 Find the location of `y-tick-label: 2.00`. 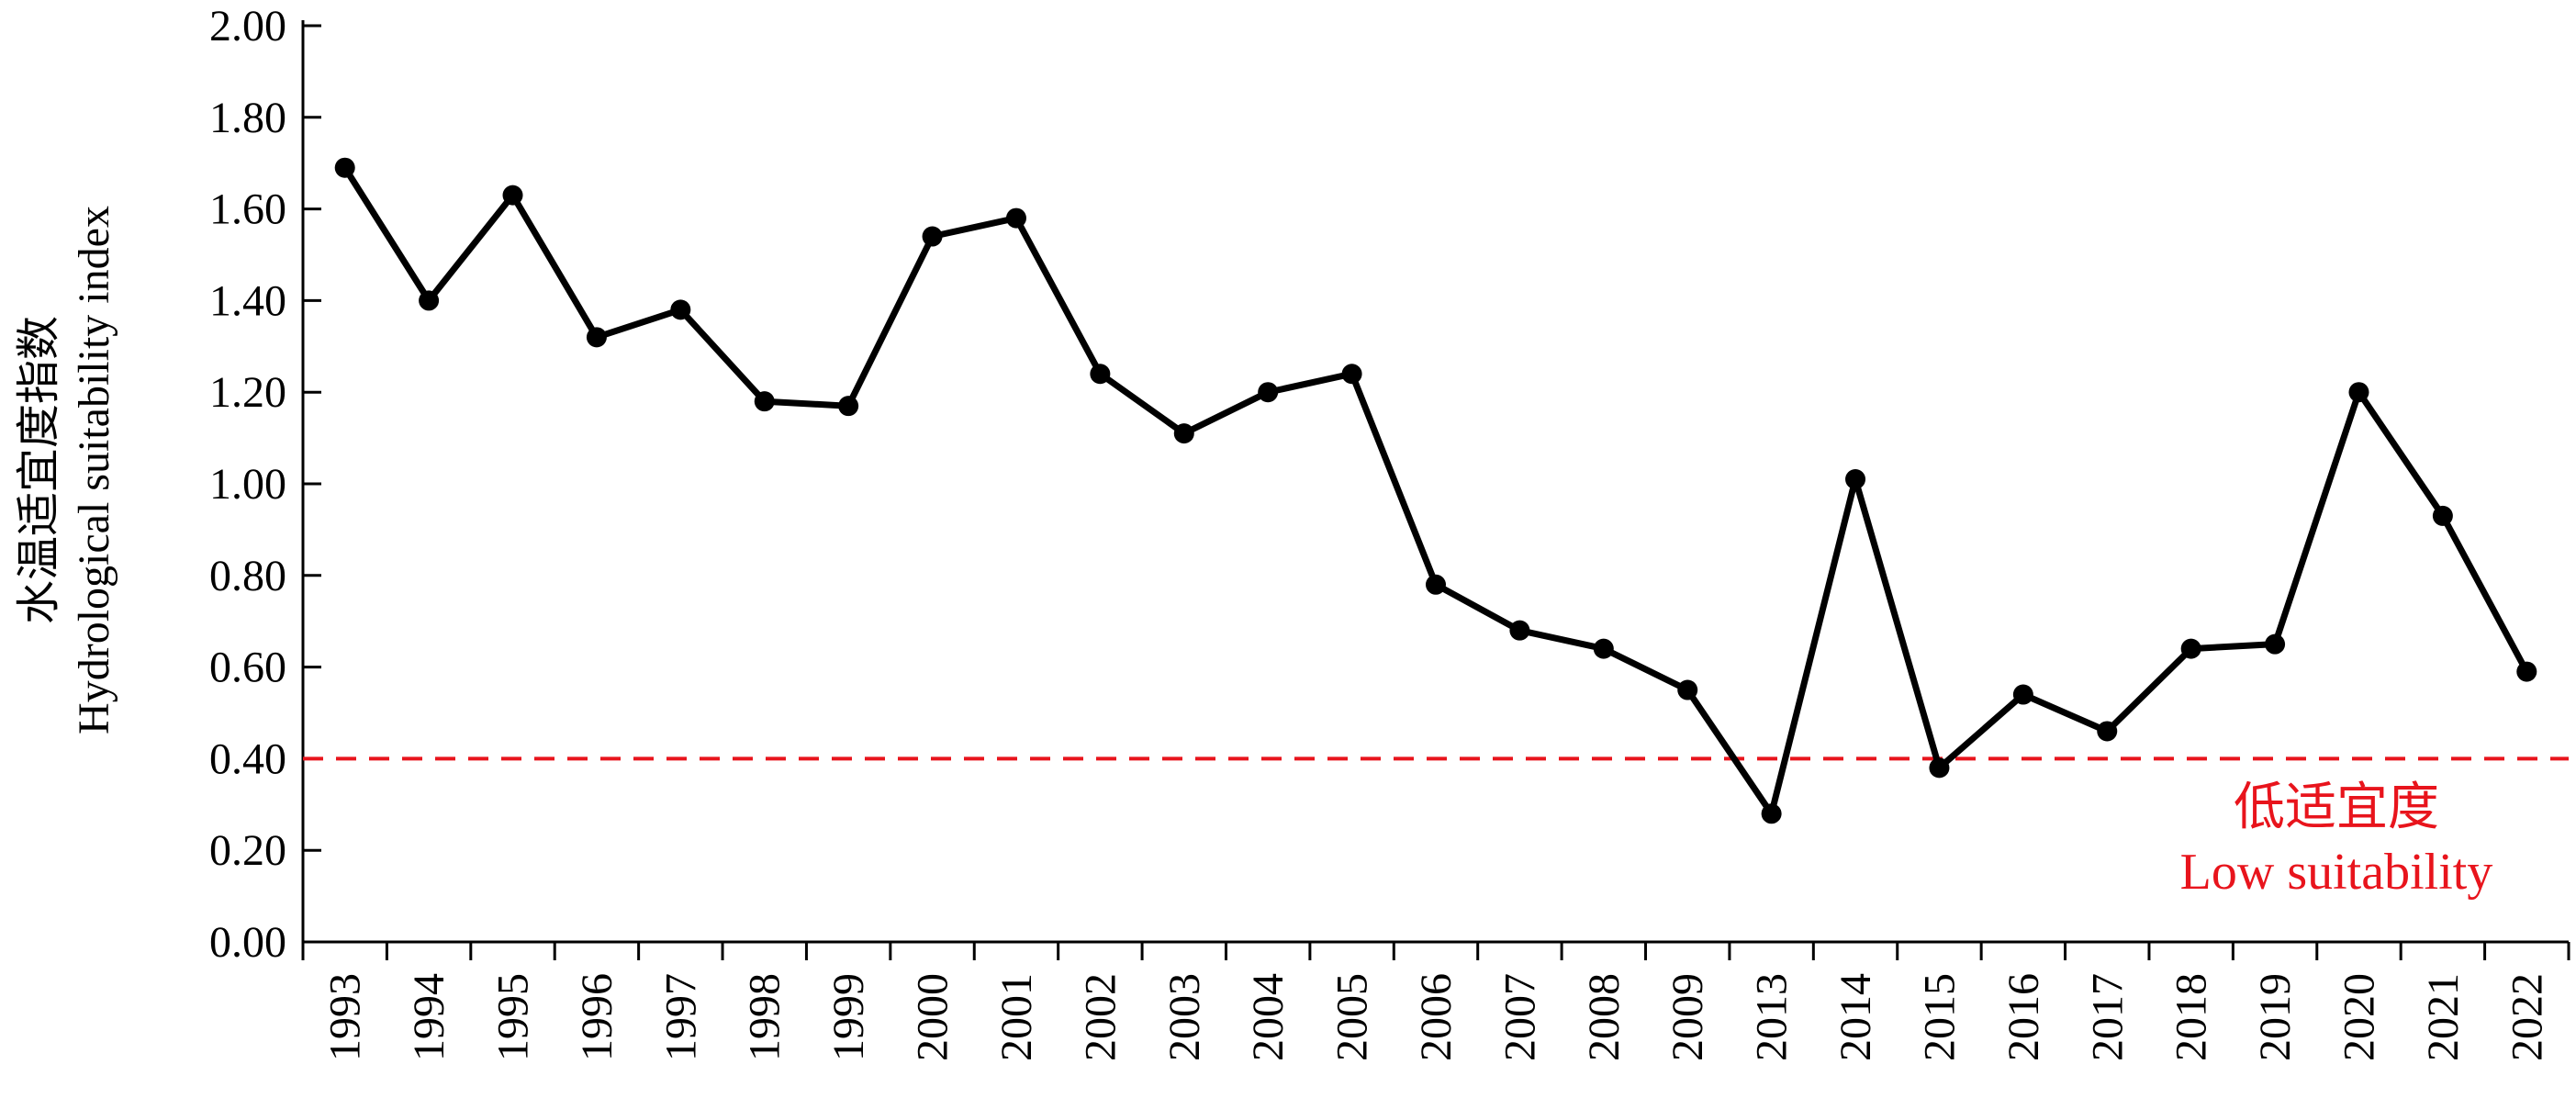

y-tick-label: 2.00 is located at coordinates (247, 26).